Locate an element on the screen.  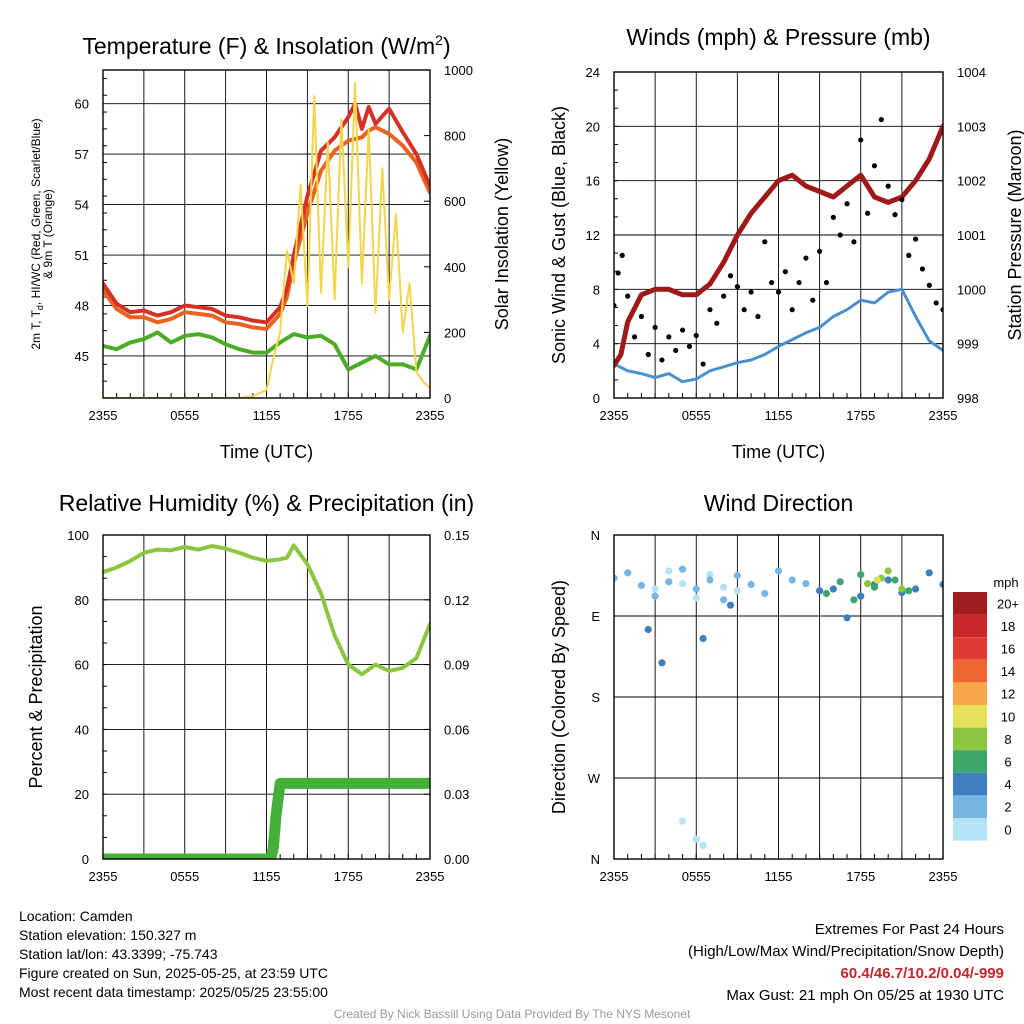
y-tick-label: 20 is located at coordinates (82, 794).